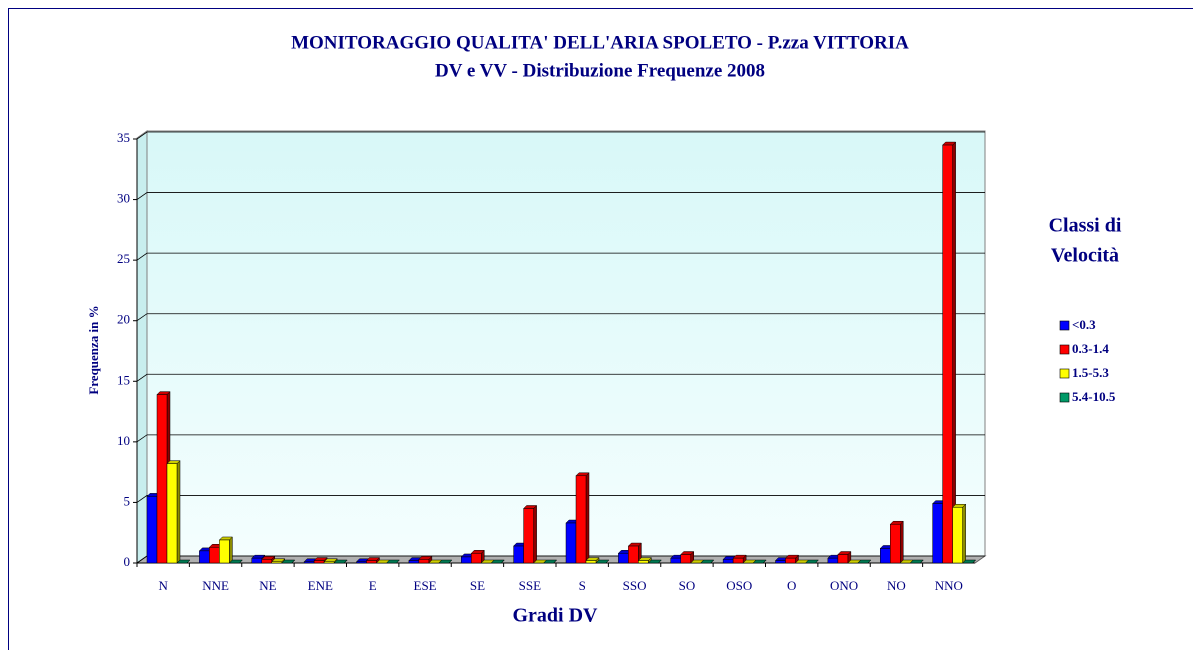 The image size is (1193, 650). Describe the element at coordinates (1090, 348) in the screenshot. I see `legend-label: 0.3-1.4` at that location.